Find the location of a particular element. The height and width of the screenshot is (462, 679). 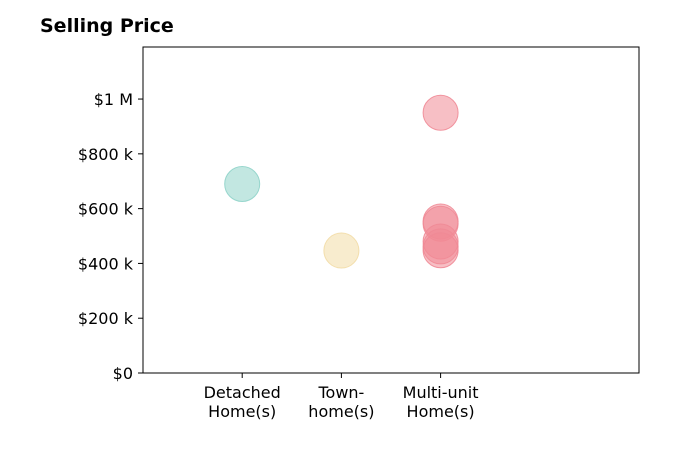

y-tick-label: $200 k is located at coordinates (106, 318).